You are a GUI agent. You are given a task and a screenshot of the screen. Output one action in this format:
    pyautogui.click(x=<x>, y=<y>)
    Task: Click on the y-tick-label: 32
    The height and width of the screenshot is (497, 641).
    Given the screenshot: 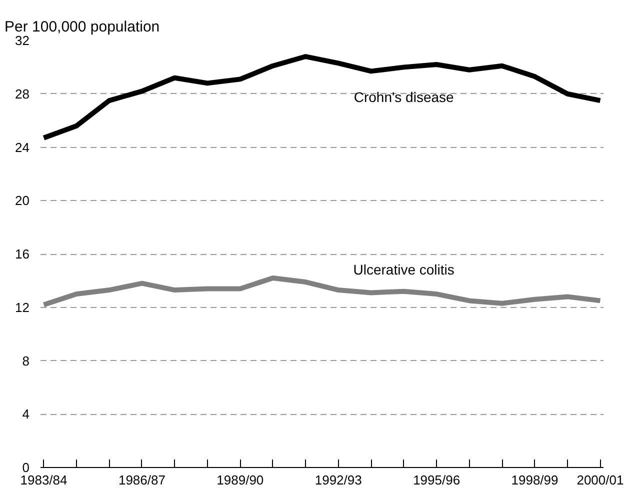 What is the action you would take?
    pyautogui.click(x=22, y=40)
    